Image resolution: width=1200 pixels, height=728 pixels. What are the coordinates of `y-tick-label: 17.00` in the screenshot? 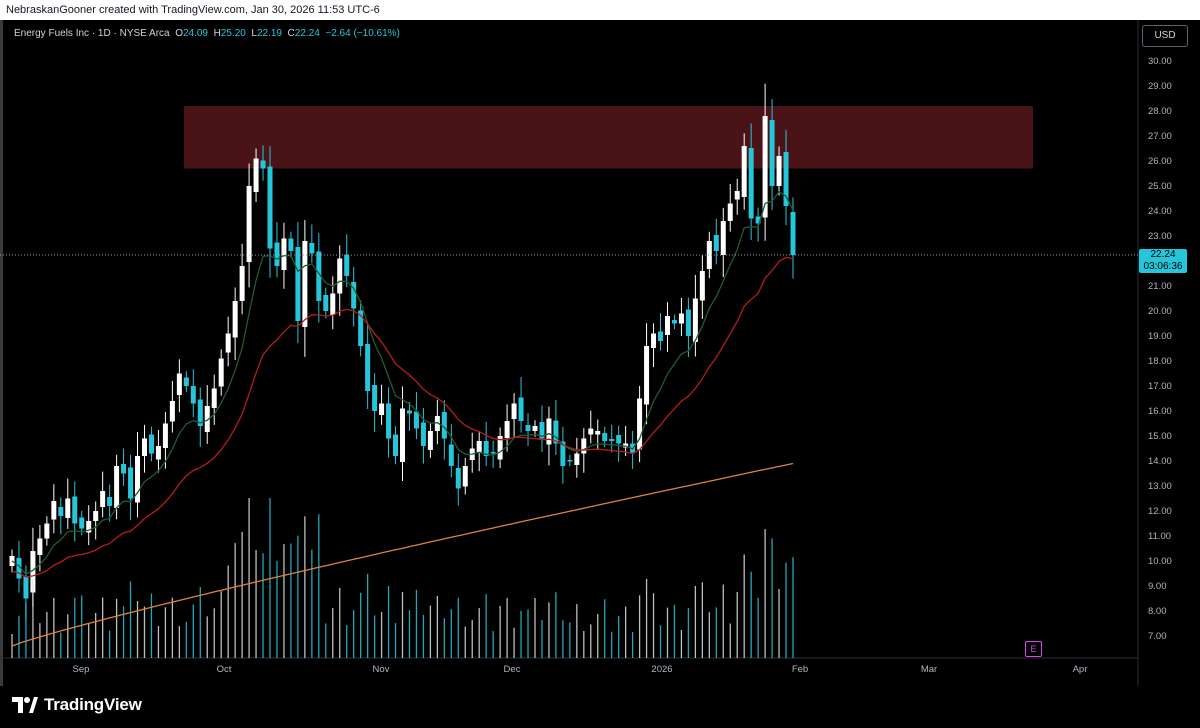 It's located at (1160, 386).